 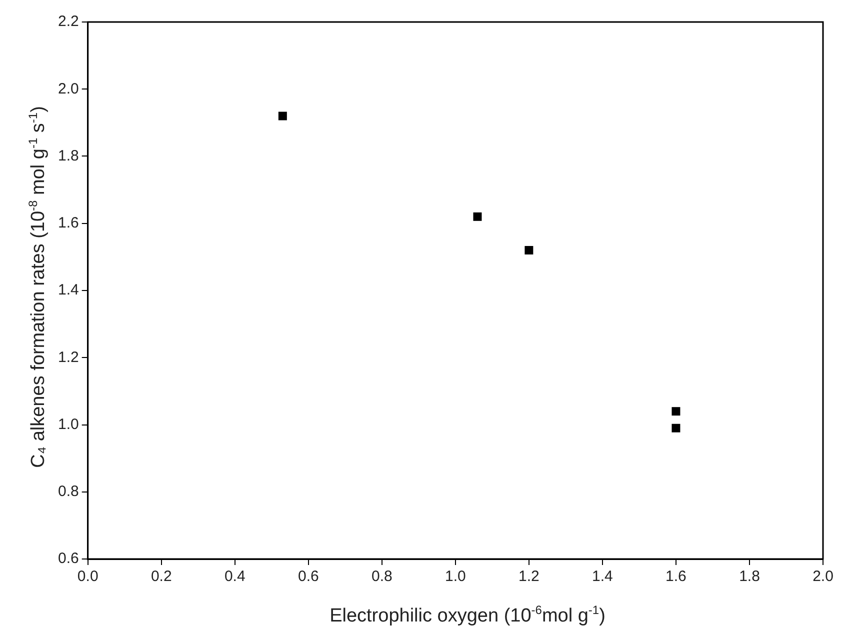 What do you see at coordinates (68, 223) in the screenshot?
I see `y-tick-label: 1.6` at bounding box center [68, 223].